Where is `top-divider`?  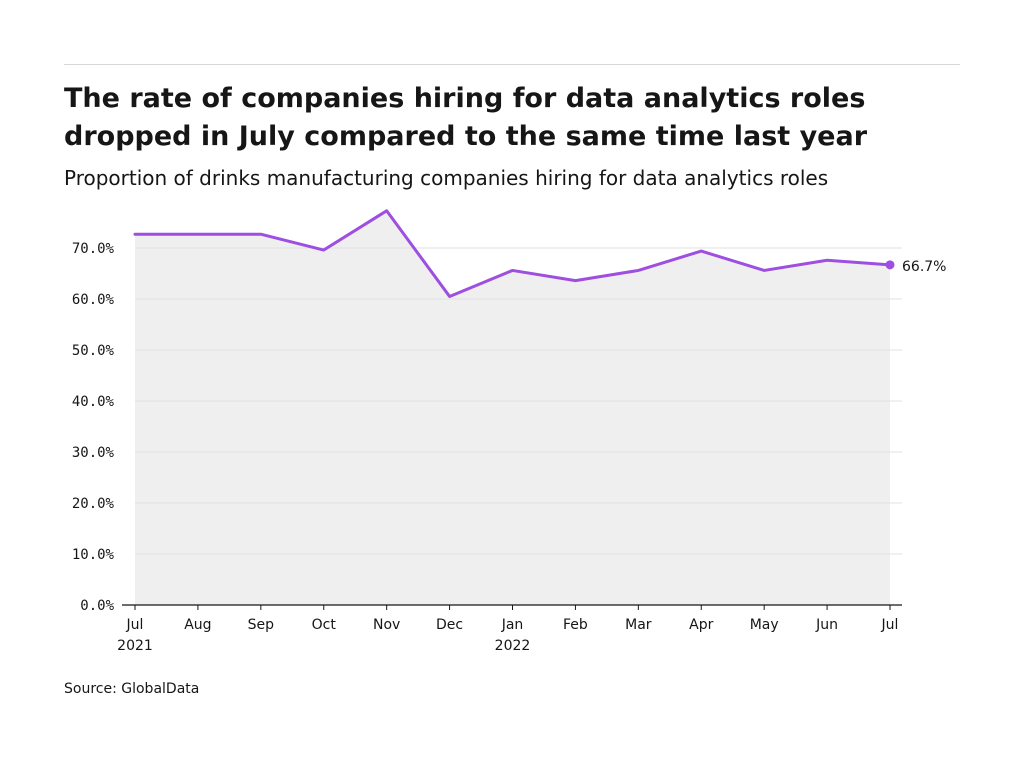
top-divider is located at coordinates (512, 64).